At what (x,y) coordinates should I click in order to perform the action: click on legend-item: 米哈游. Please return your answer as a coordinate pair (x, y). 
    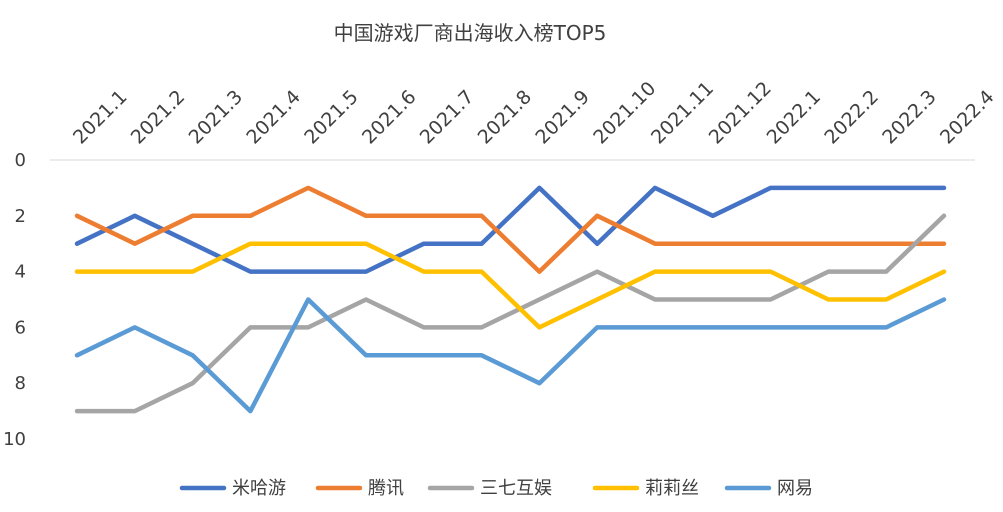
    Looking at the image, I should click on (232, 488).